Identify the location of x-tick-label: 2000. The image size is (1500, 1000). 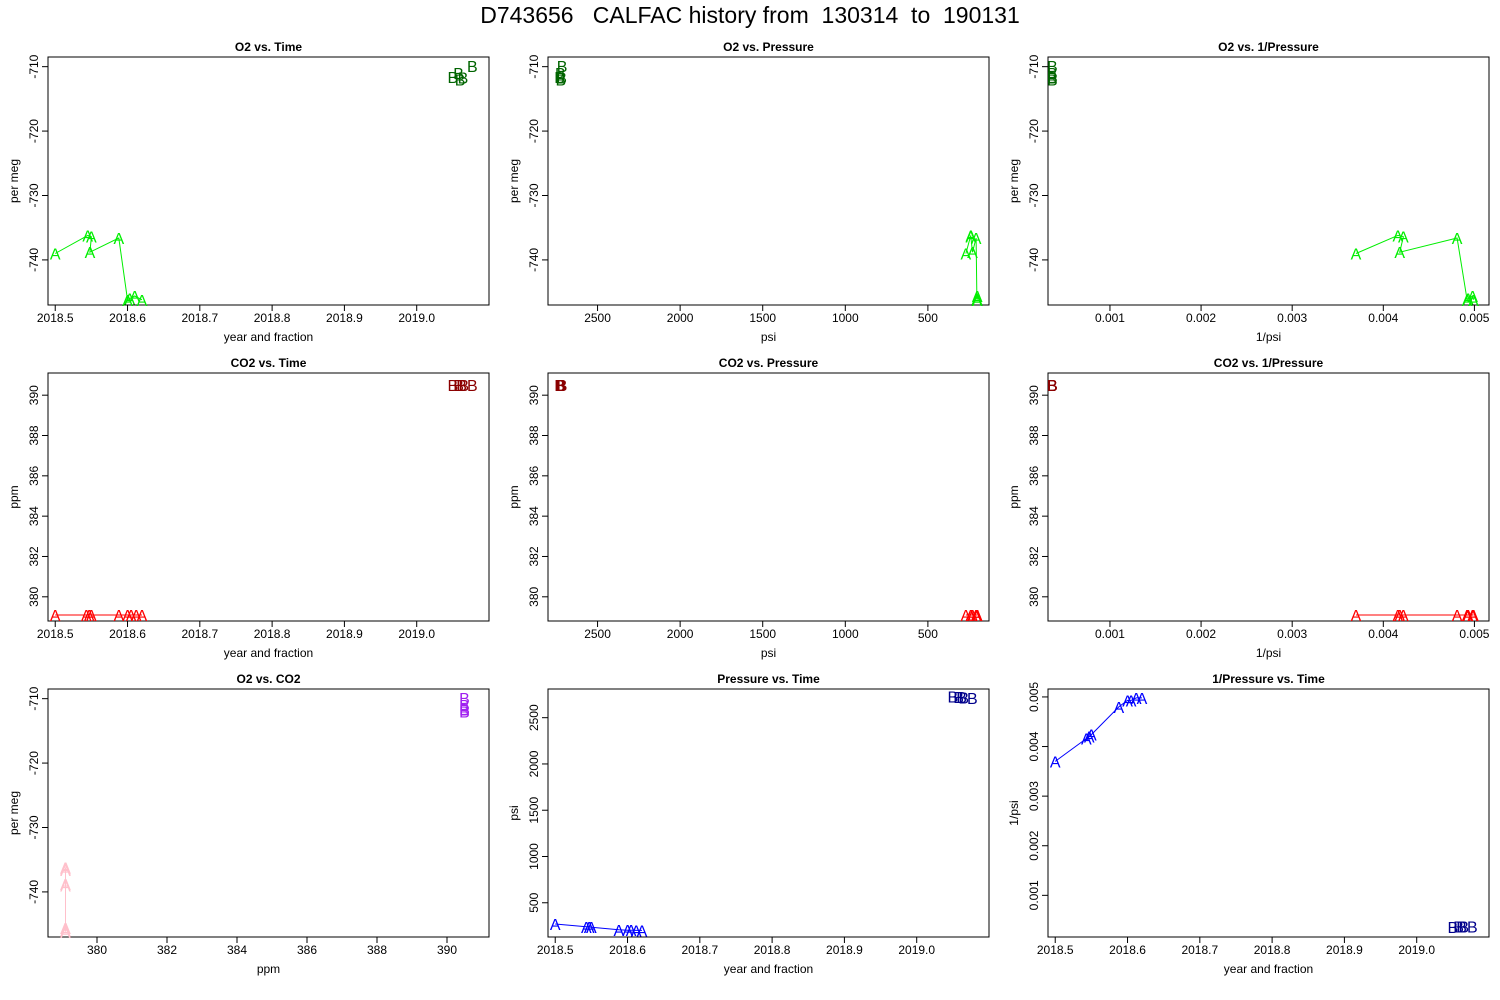
(680, 318).